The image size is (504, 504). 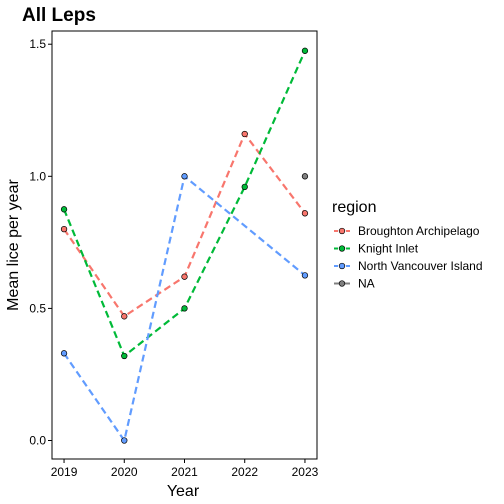 I want to click on y-tick-label: 0.5, so click(x=37, y=308).